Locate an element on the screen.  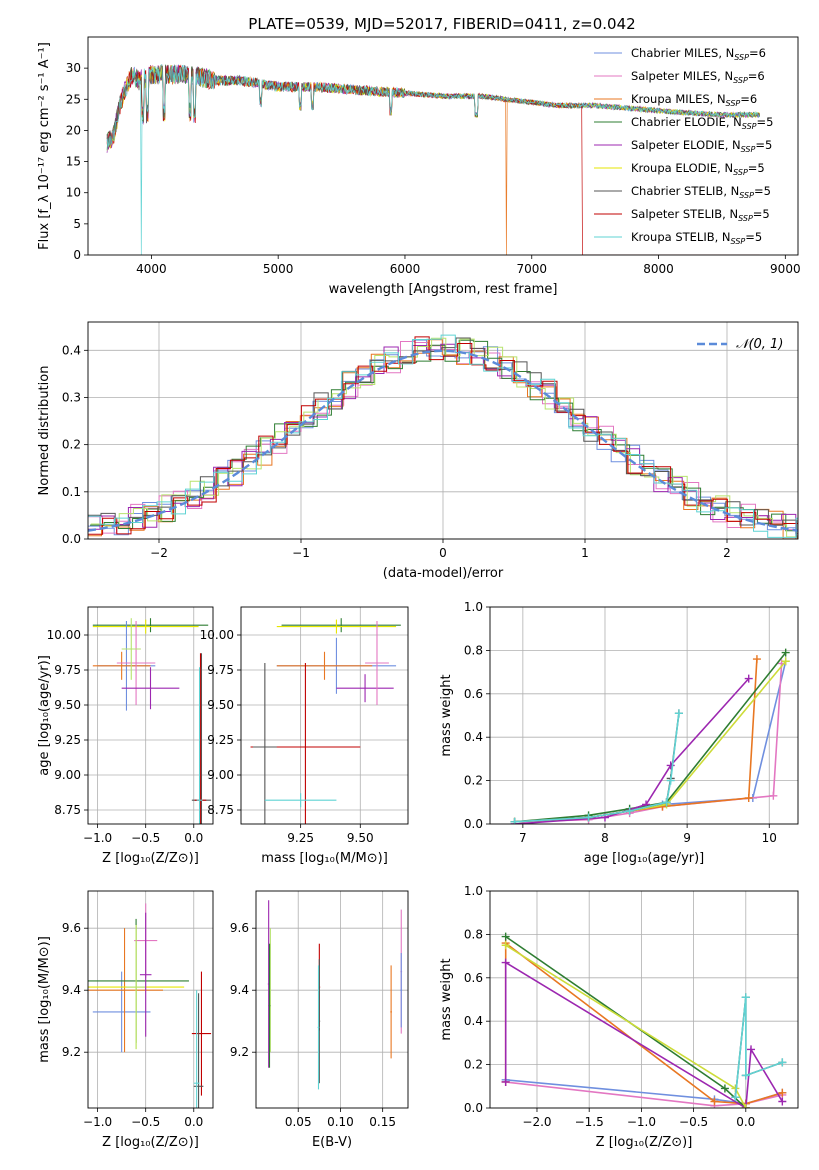
tick-label-x: −1.5 is located at coordinates (589, 1122).